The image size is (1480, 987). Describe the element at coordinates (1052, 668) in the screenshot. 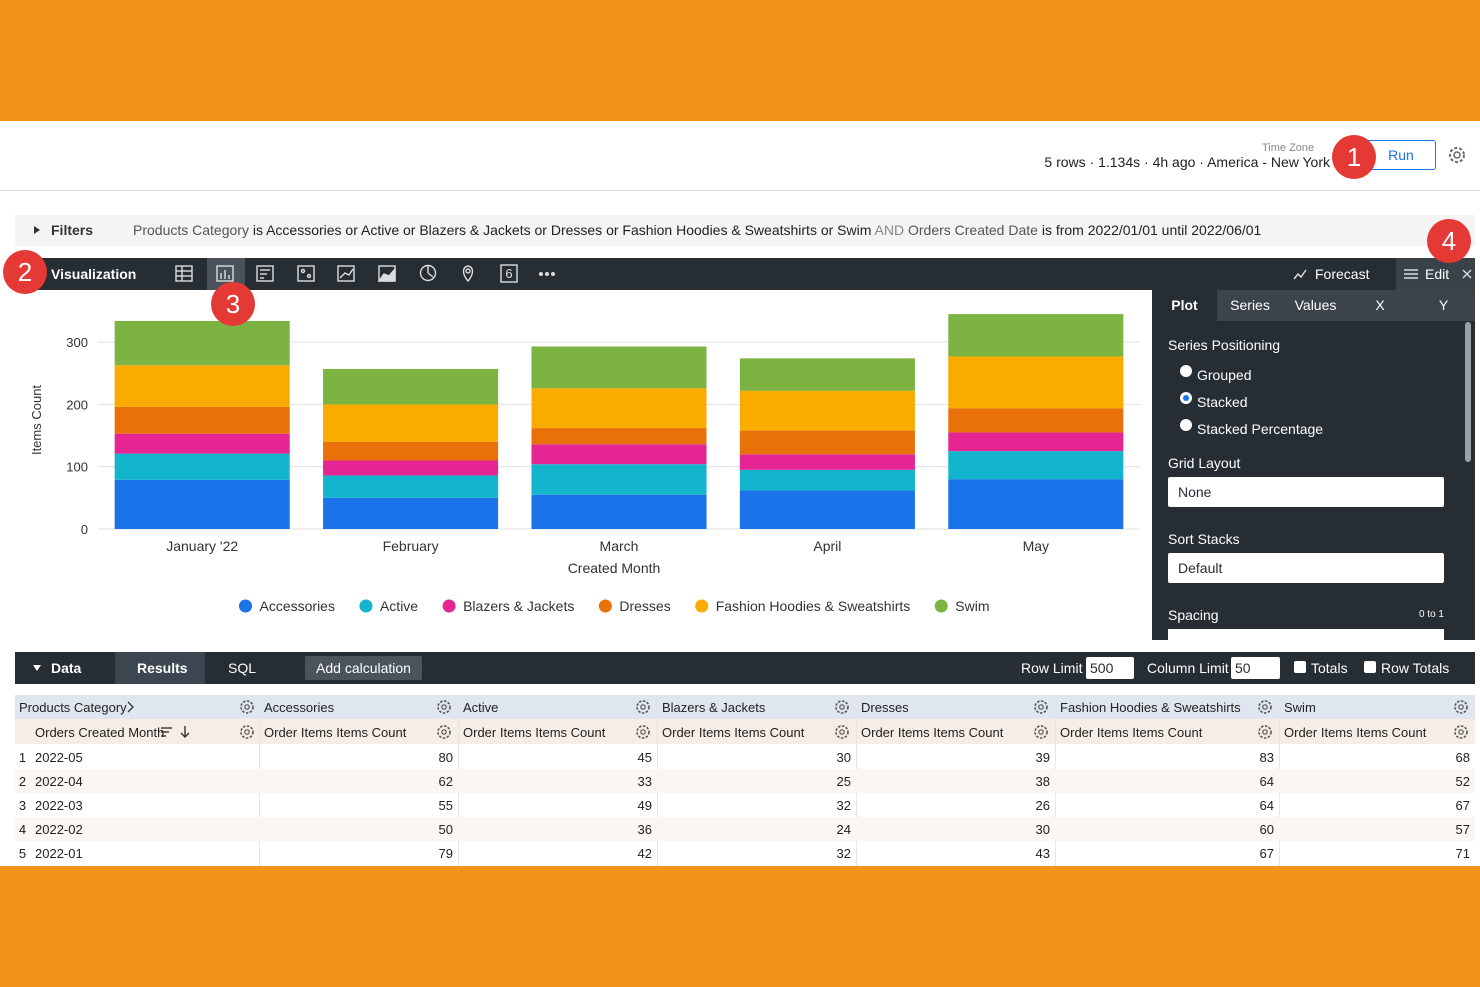

I see `row-limit-label: Row Limit` at that location.